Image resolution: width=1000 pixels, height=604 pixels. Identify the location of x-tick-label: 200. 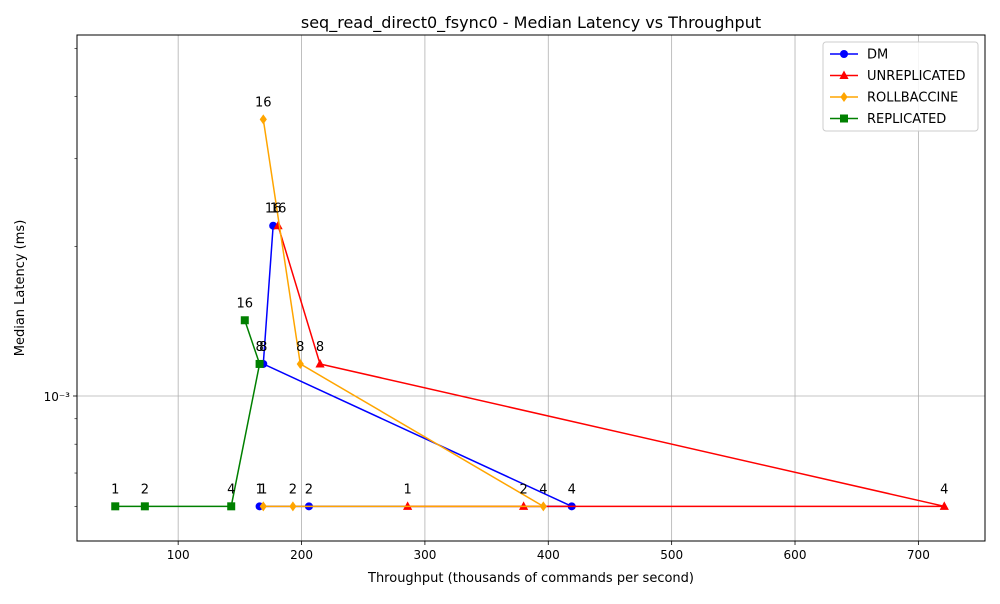
(301, 555).